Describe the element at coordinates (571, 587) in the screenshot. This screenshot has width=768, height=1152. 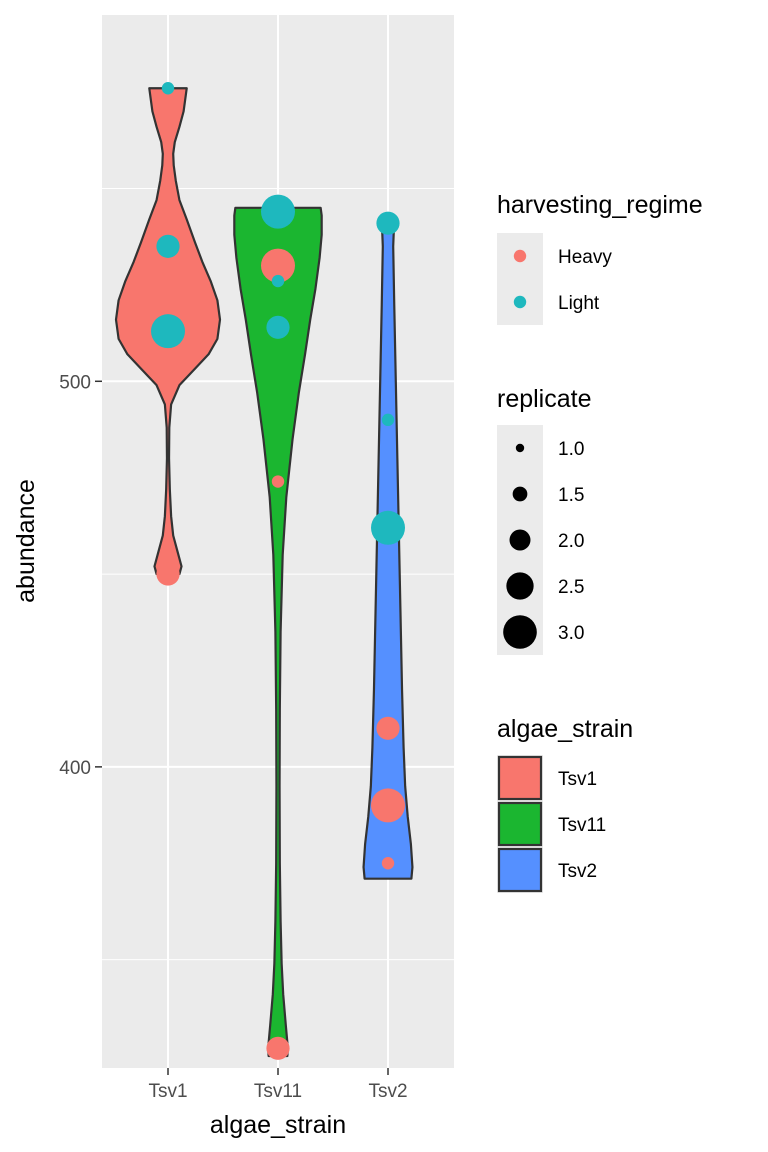
I see `legend-replicate-label-3: 2.5` at that location.